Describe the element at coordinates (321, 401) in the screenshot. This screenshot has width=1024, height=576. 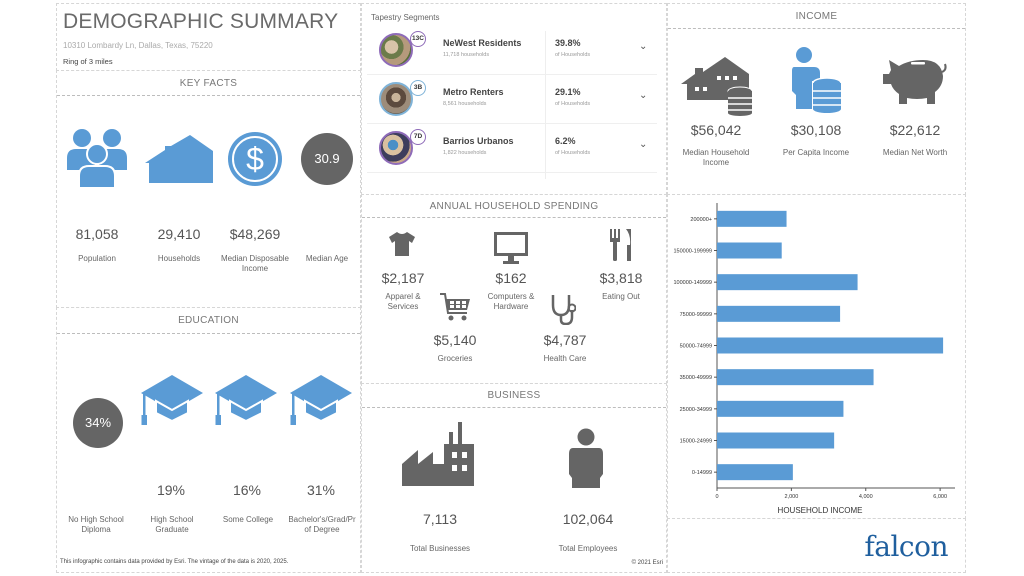
I see `graduation-cap-icon` at that location.